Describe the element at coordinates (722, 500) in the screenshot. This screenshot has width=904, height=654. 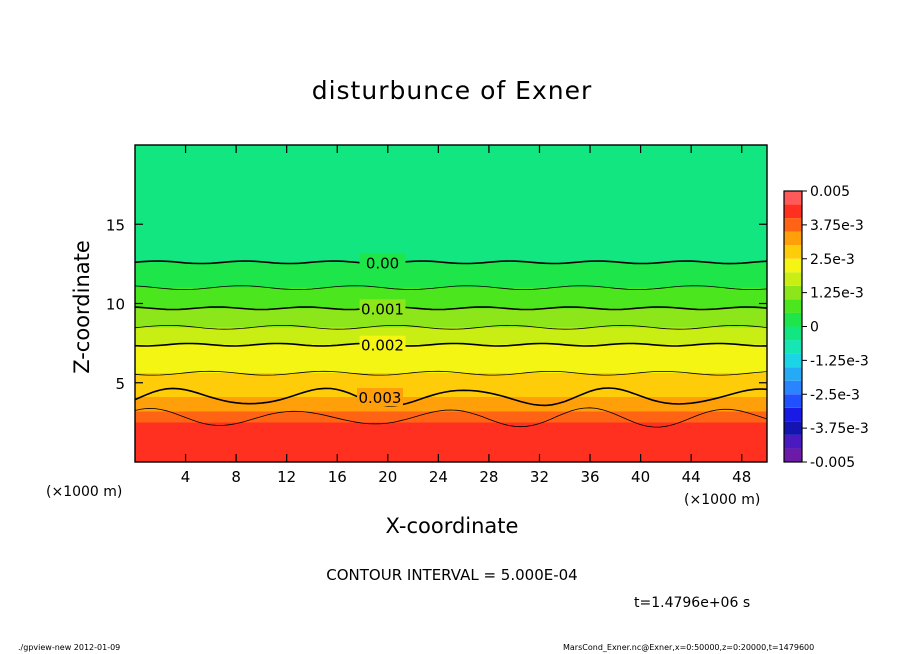
I see `x-unit-label-right: (×1000 m)` at that location.